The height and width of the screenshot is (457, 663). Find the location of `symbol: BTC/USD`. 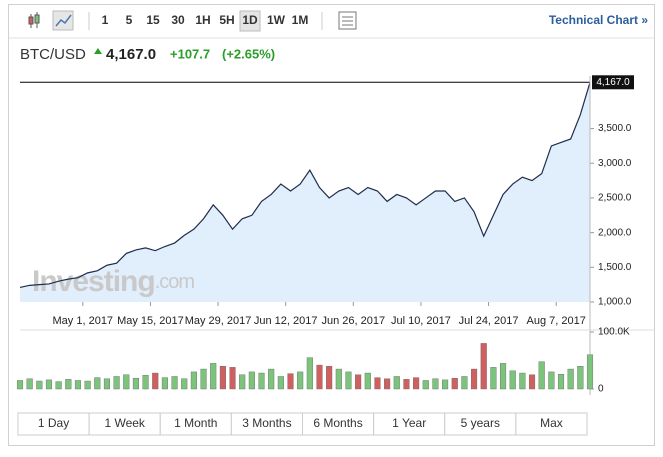

symbol: BTC/USD is located at coordinates (53, 54).